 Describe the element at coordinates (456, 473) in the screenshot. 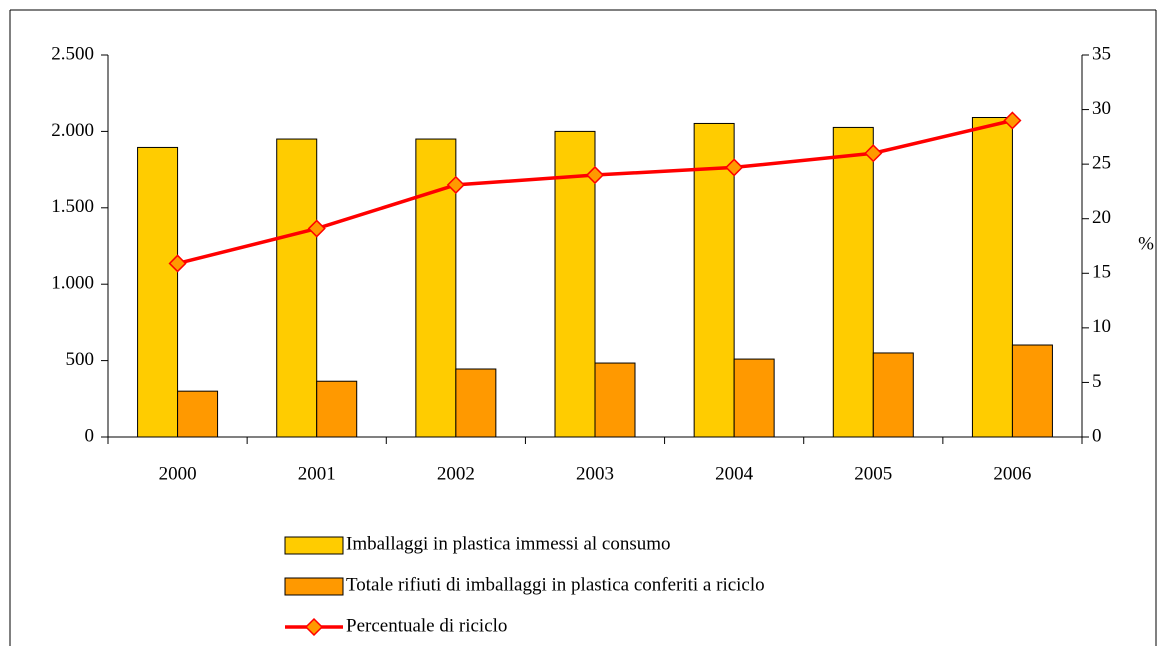

I see `x-tick-label: 2002` at that location.